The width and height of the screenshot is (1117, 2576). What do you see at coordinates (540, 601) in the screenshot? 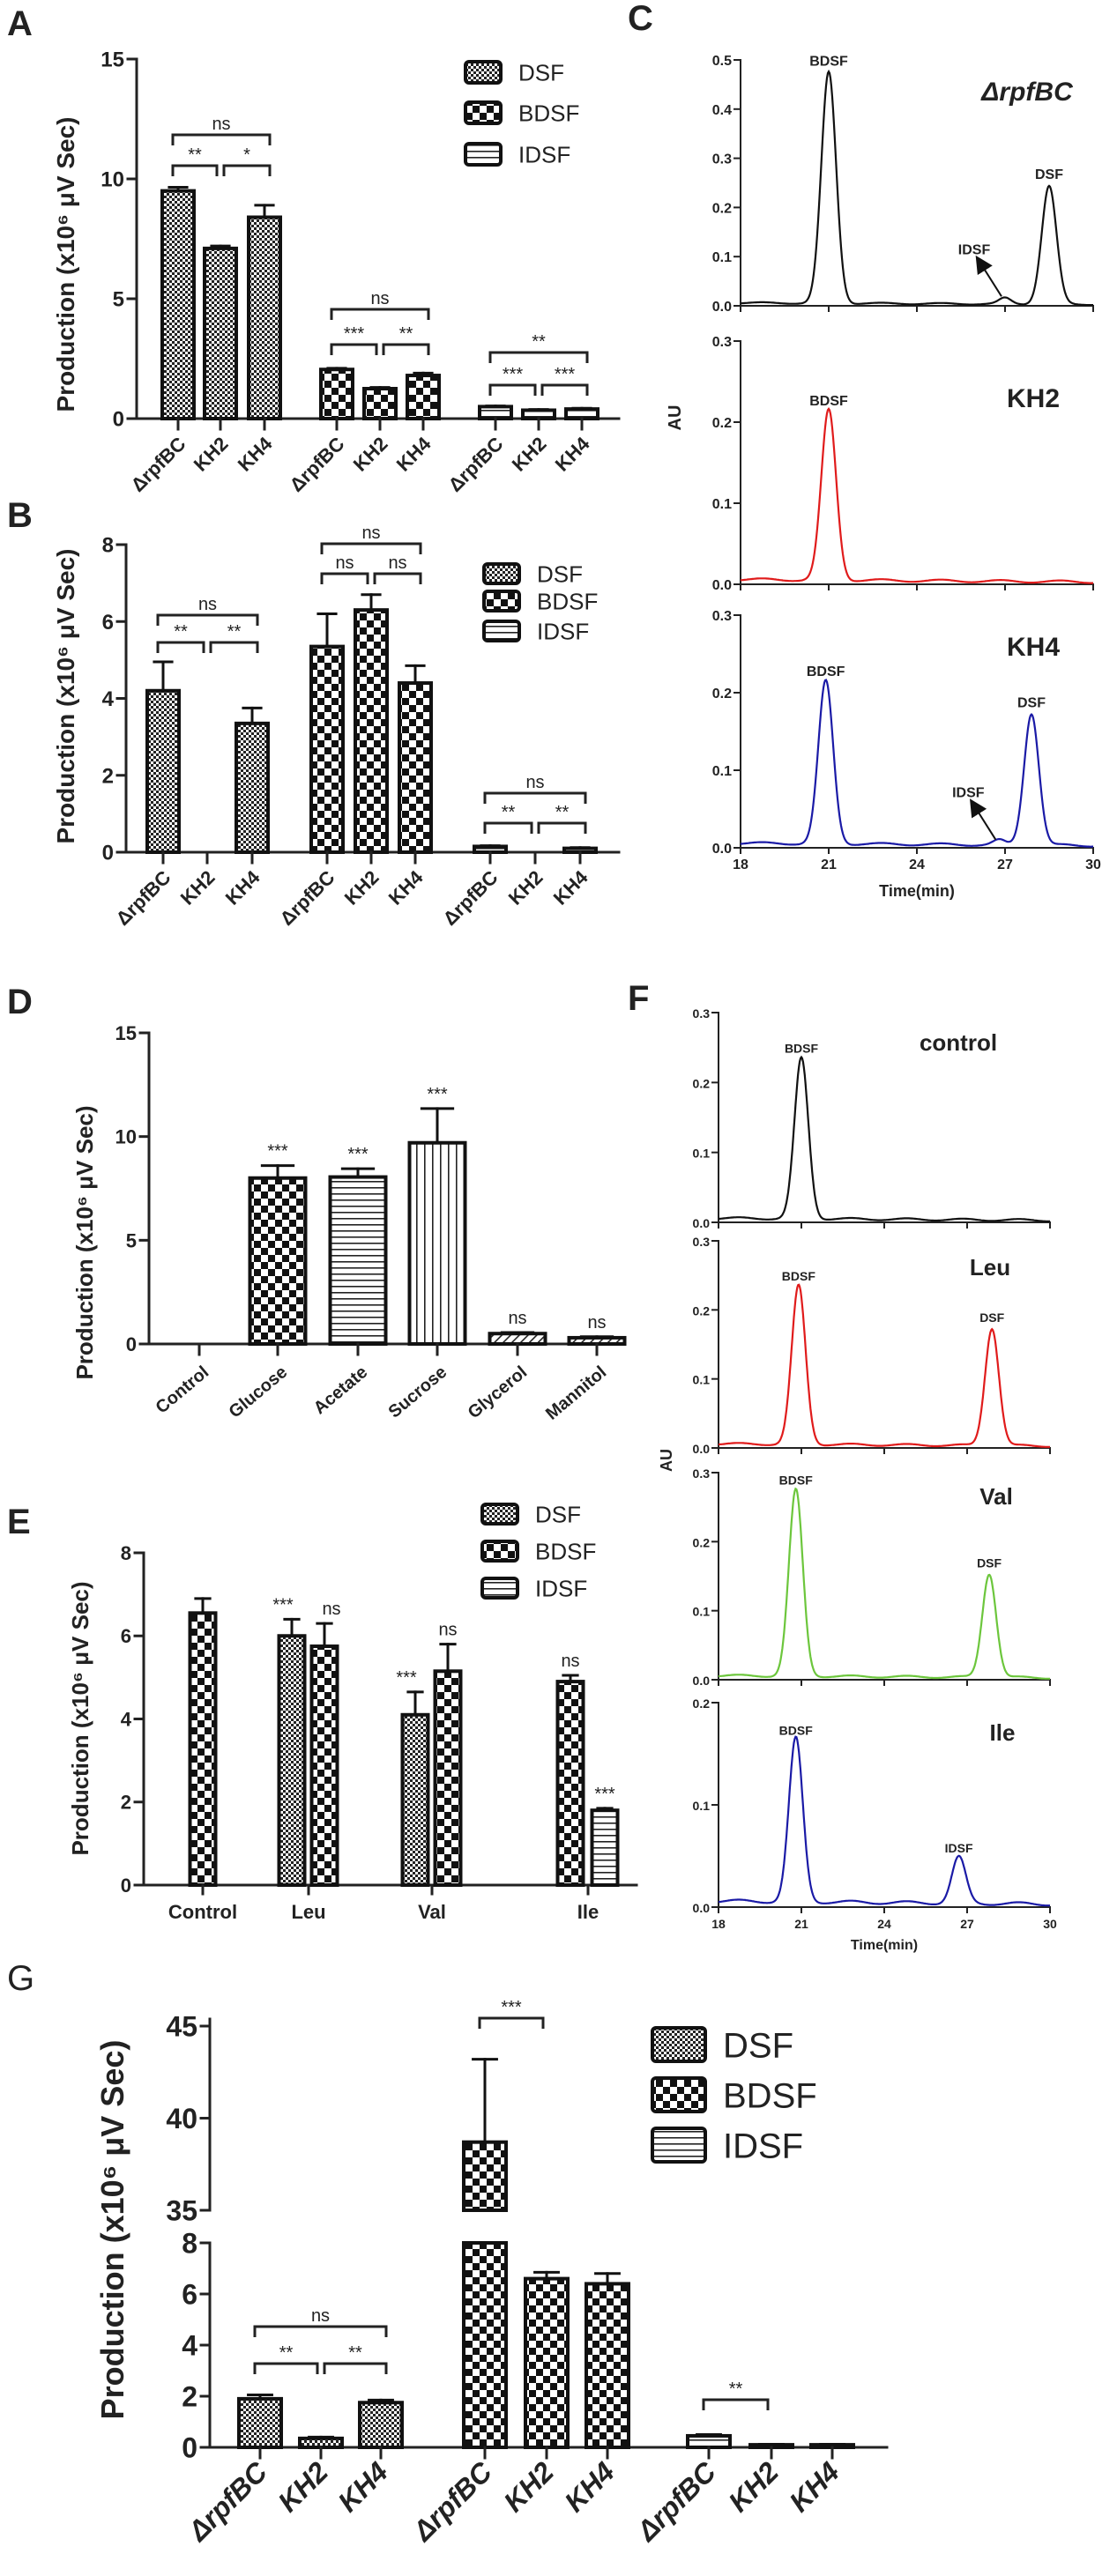
I see `legend-item: BDSF` at bounding box center [540, 601].